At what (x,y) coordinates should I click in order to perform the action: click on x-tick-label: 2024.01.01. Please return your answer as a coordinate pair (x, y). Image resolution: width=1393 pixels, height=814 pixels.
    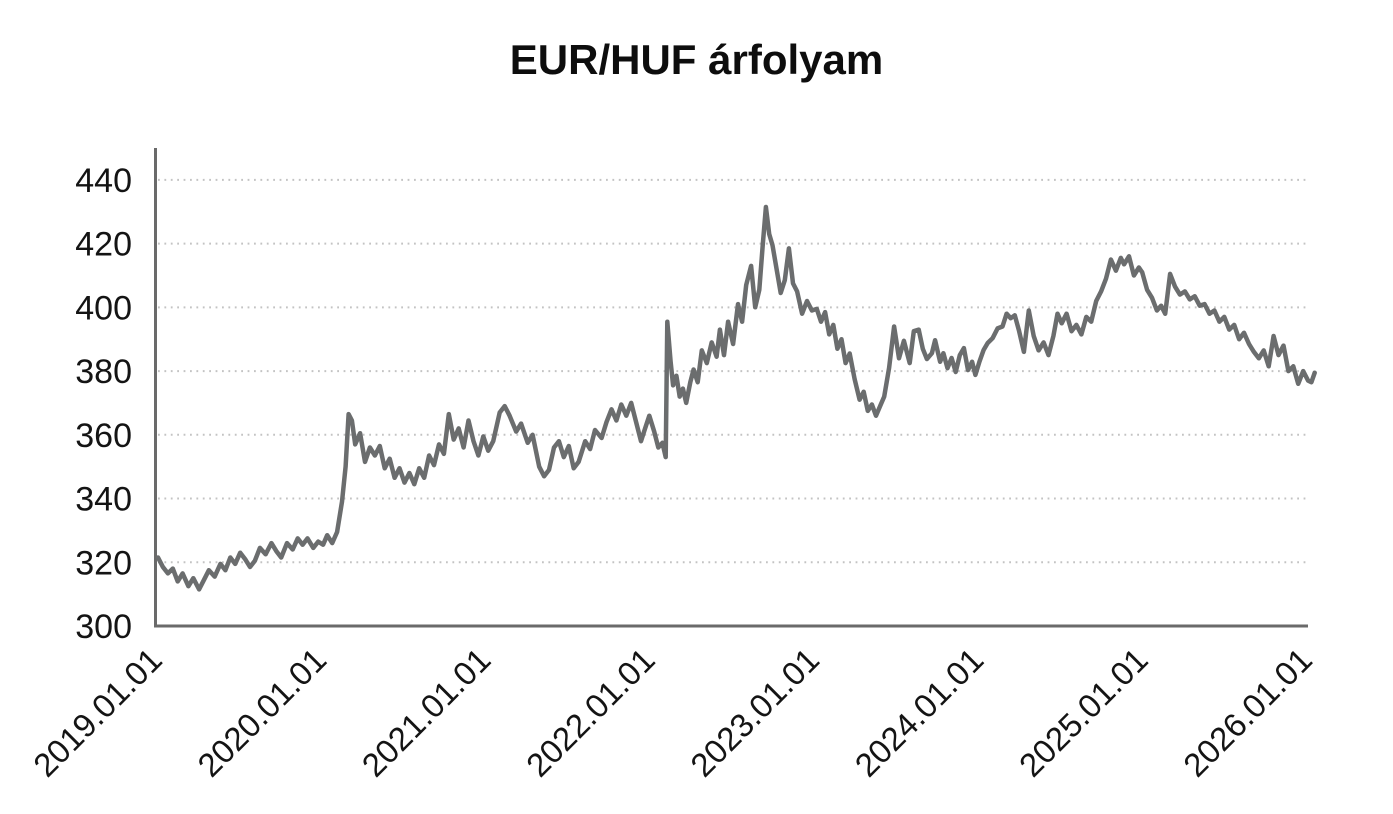
    Looking at the image, I should click on (918, 712).